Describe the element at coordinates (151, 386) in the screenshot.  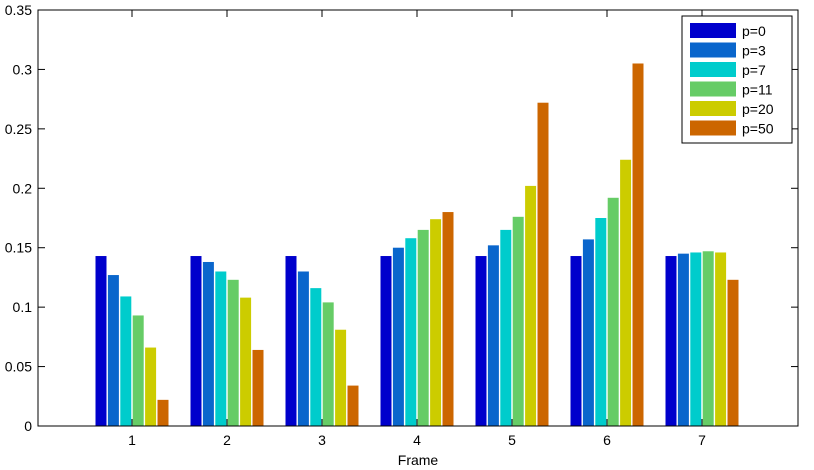
I see `bar-p=20-frame-1` at that location.